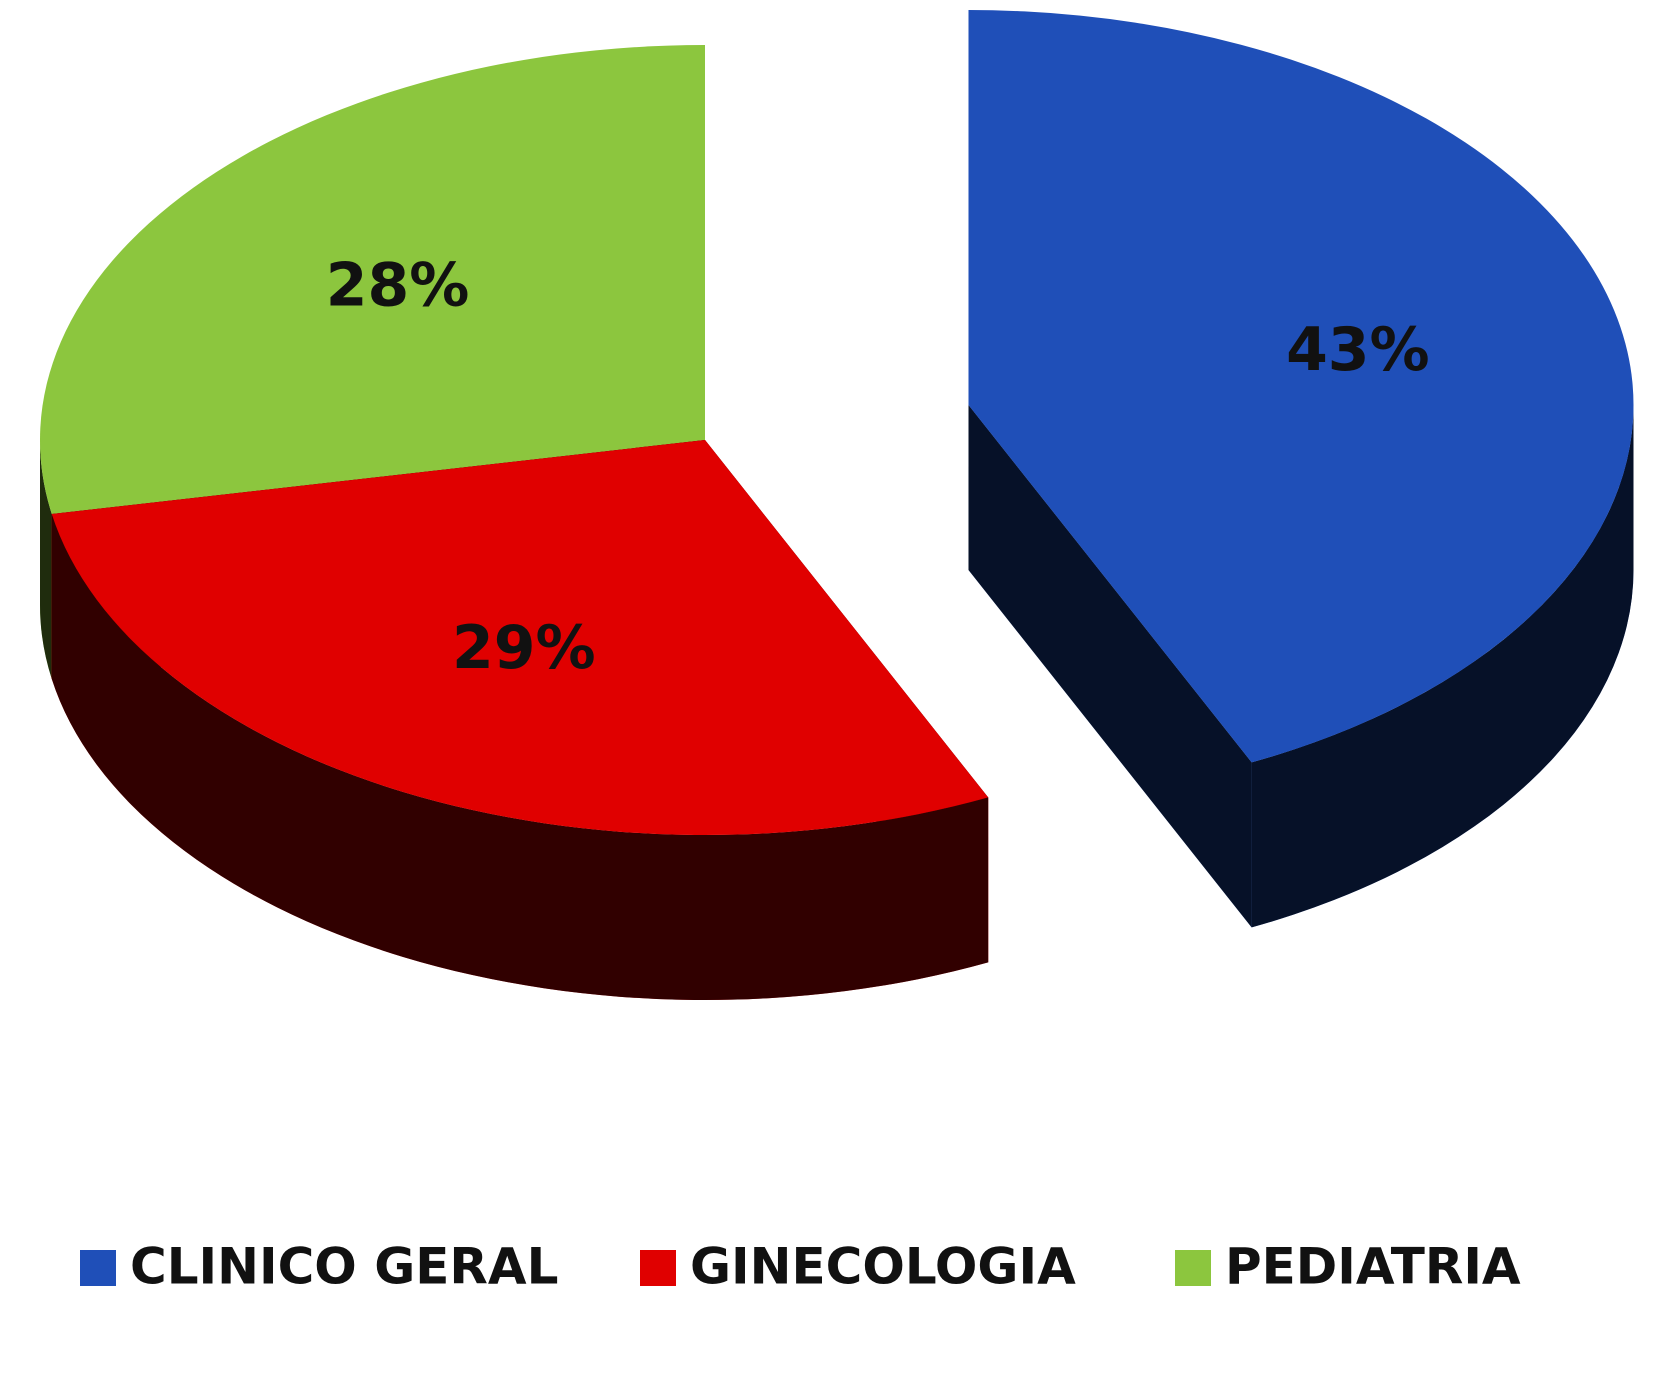  I want to click on legend-label: CLINICO GERAL, so click(344, 1267).